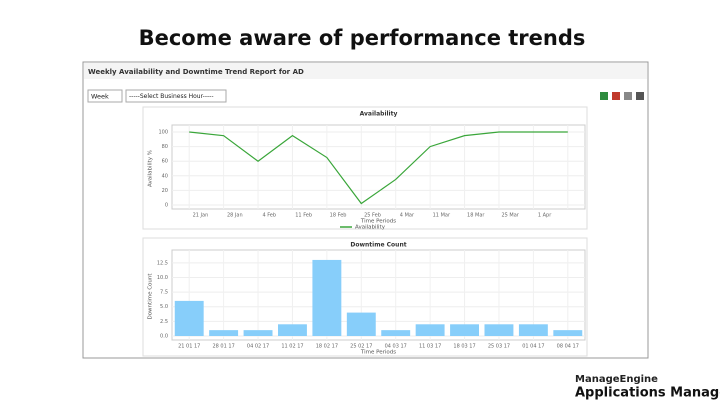 Image resolution: width=720 pixels, height=409 pixels. What do you see at coordinates (165, 176) in the screenshot?
I see `y-tick-label: 40` at bounding box center [165, 176].